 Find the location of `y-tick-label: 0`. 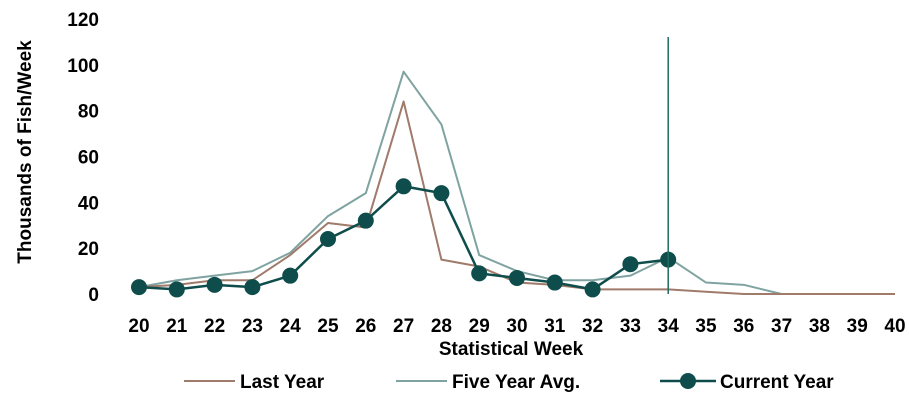

y-tick-label: 0 is located at coordinates (93, 295).